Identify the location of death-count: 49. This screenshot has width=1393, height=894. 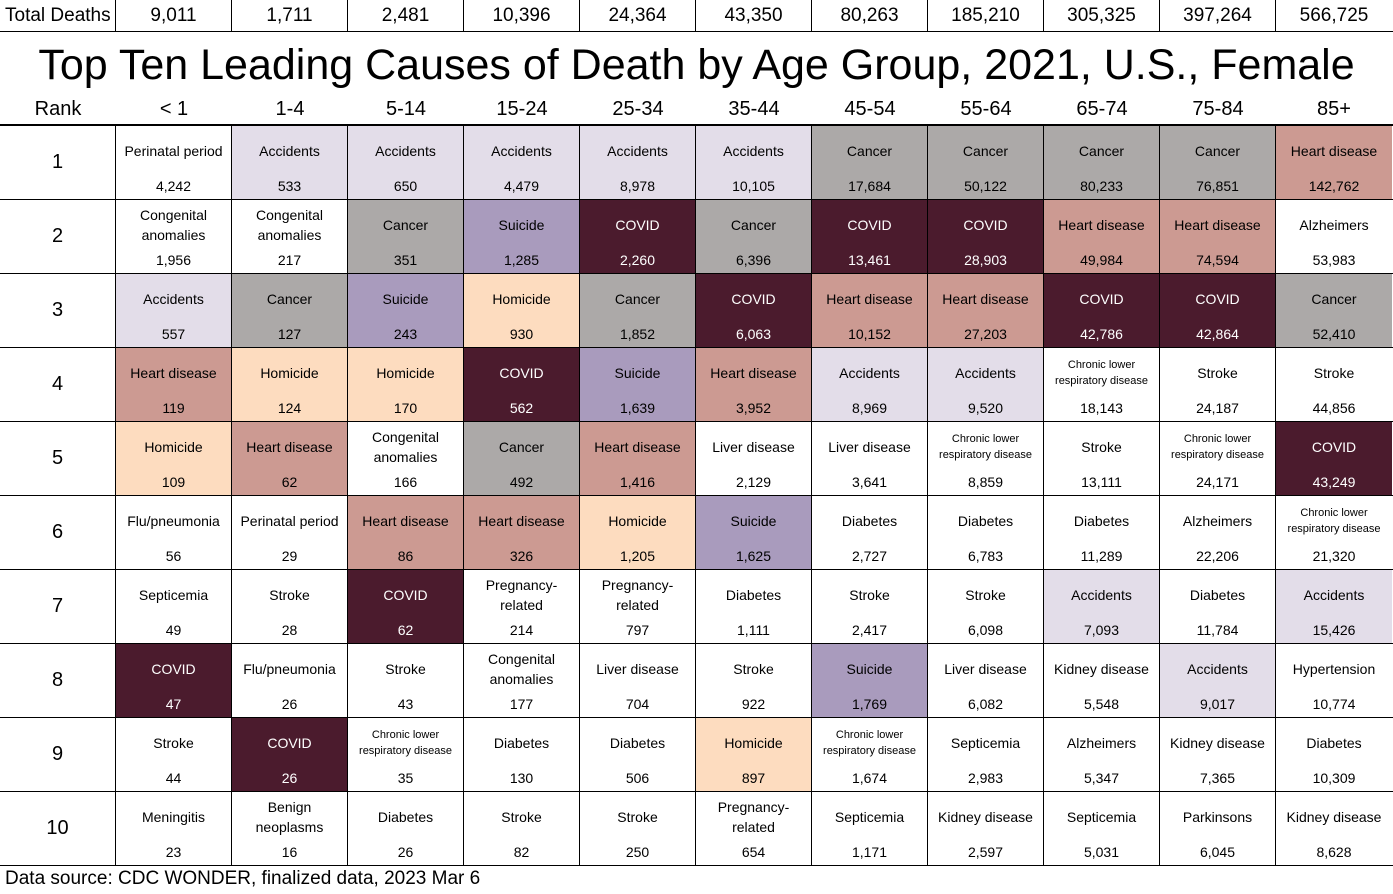
(173, 630).